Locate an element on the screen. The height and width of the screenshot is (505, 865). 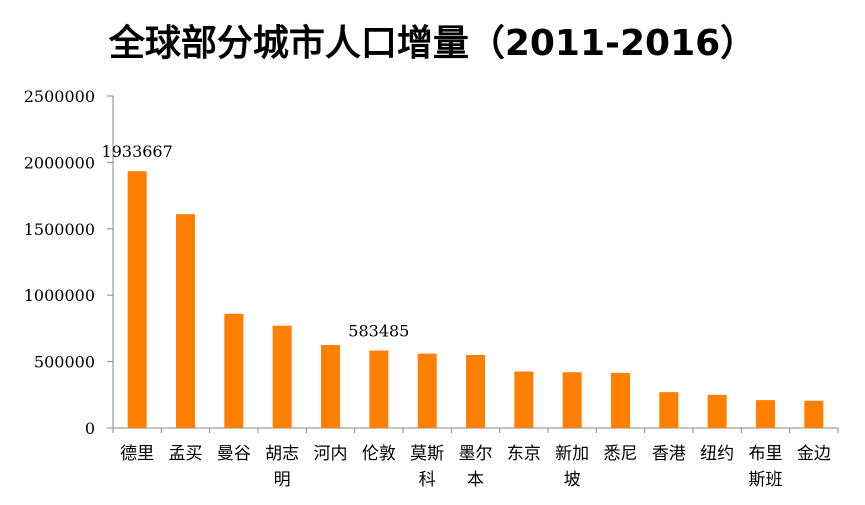
x-category-label: 胡志 is located at coordinates (282, 454).